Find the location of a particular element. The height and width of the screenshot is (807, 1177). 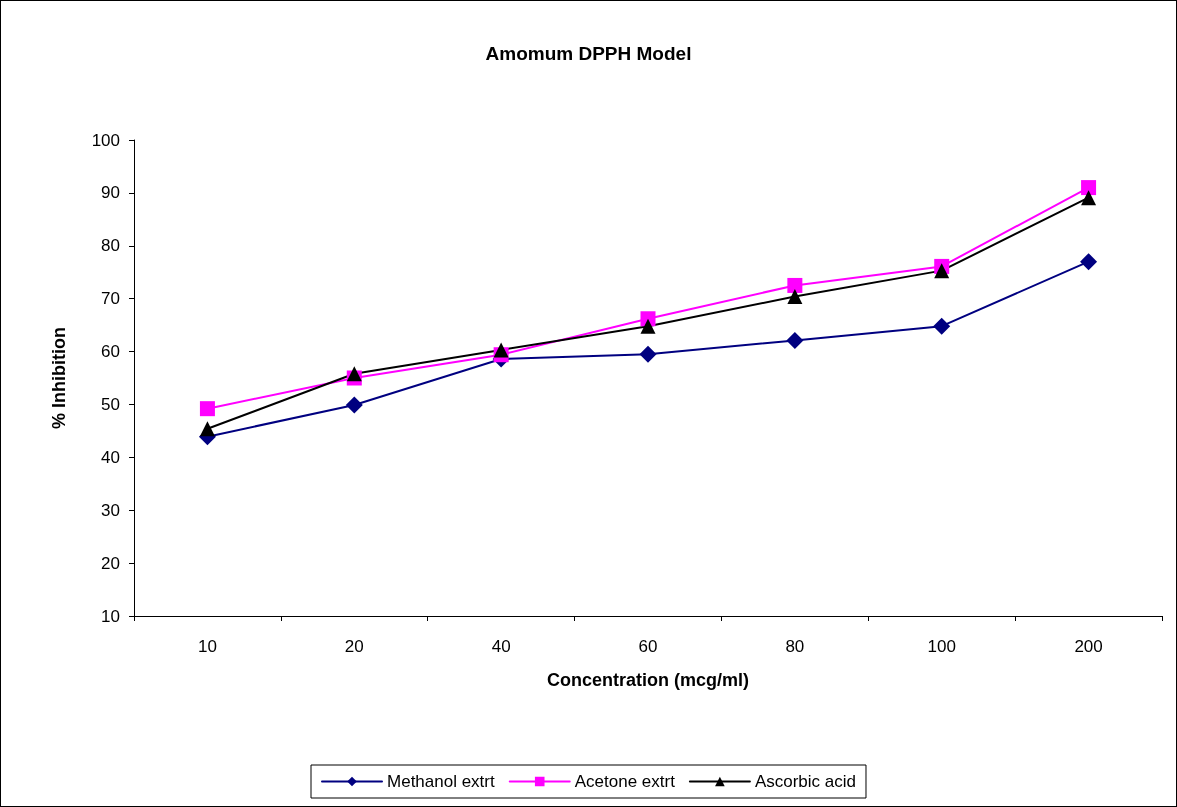

y-tick-label: 90 is located at coordinates (110, 193).